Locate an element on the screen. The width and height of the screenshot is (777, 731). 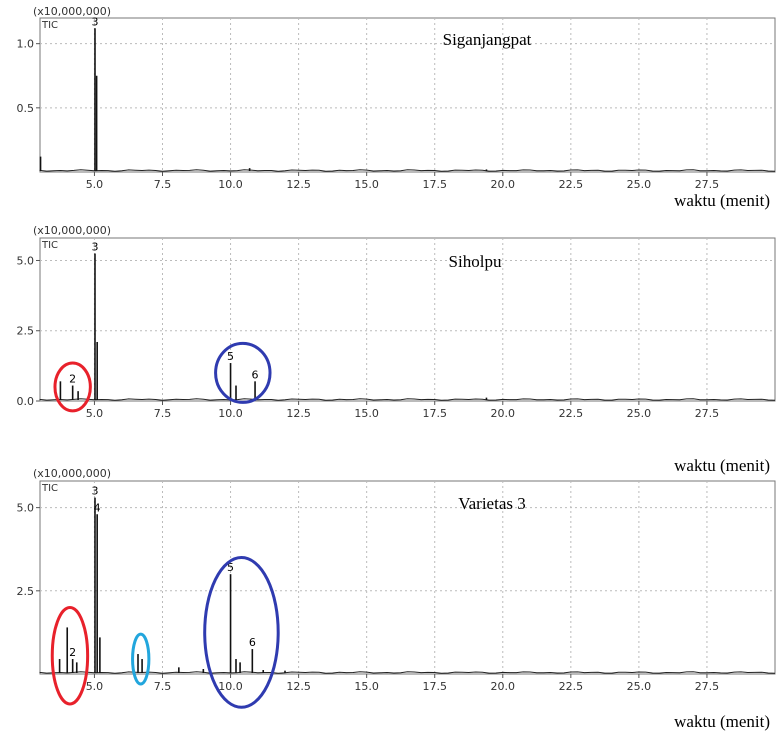
chart-title: Siholpu is located at coordinates (475, 261).